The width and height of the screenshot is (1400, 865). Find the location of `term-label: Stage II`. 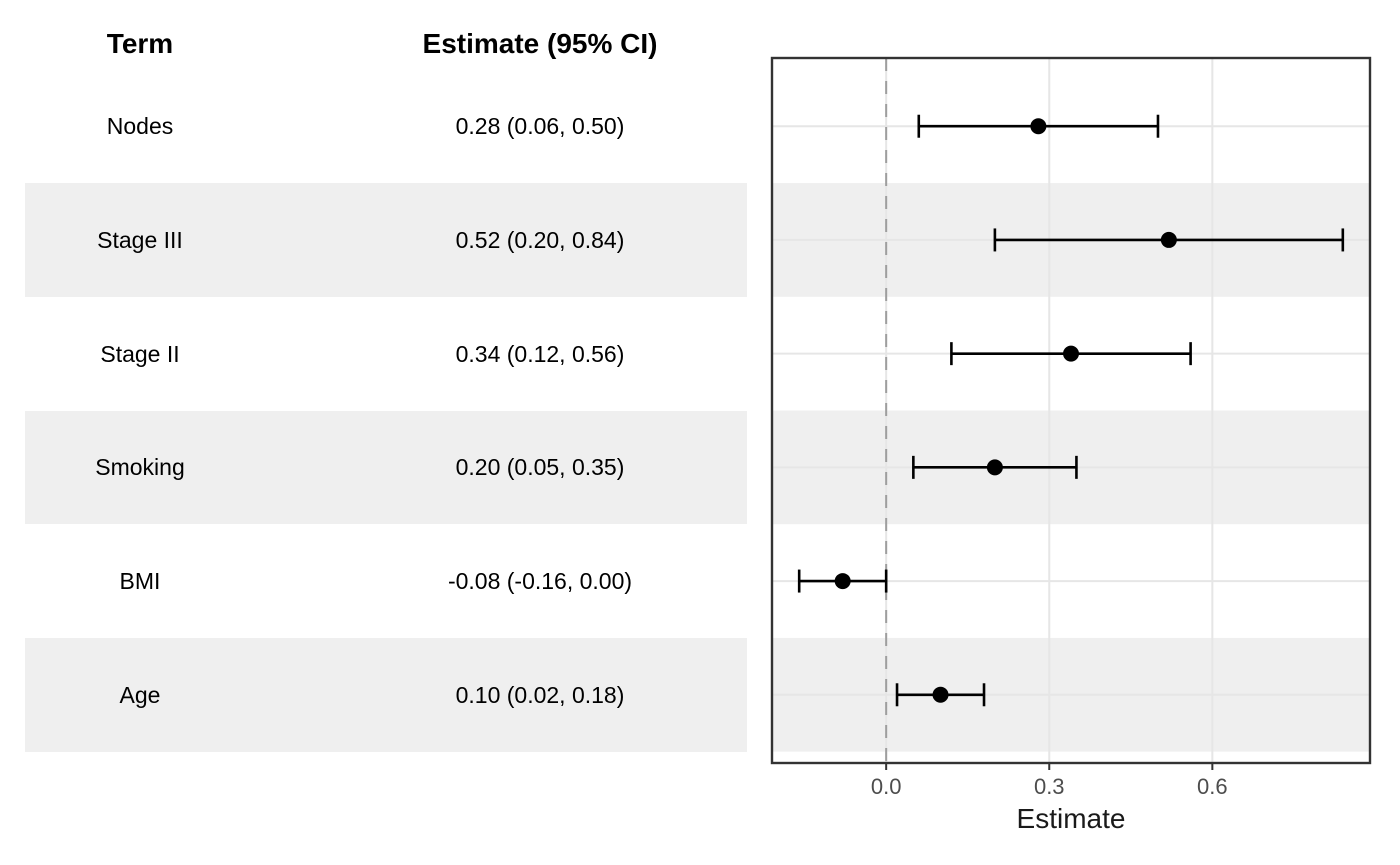

term-label: Stage II is located at coordinates (140, 353).